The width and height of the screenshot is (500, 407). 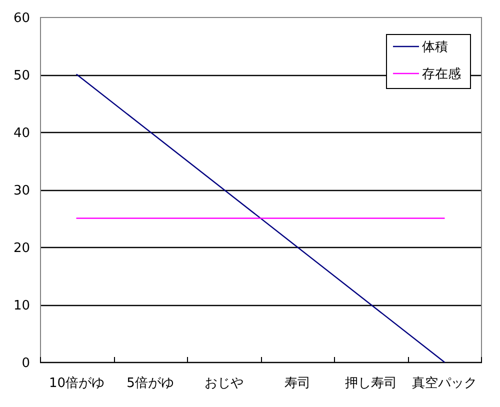 I want to click on y-tick-label: 40, so click(x=21, y=133).